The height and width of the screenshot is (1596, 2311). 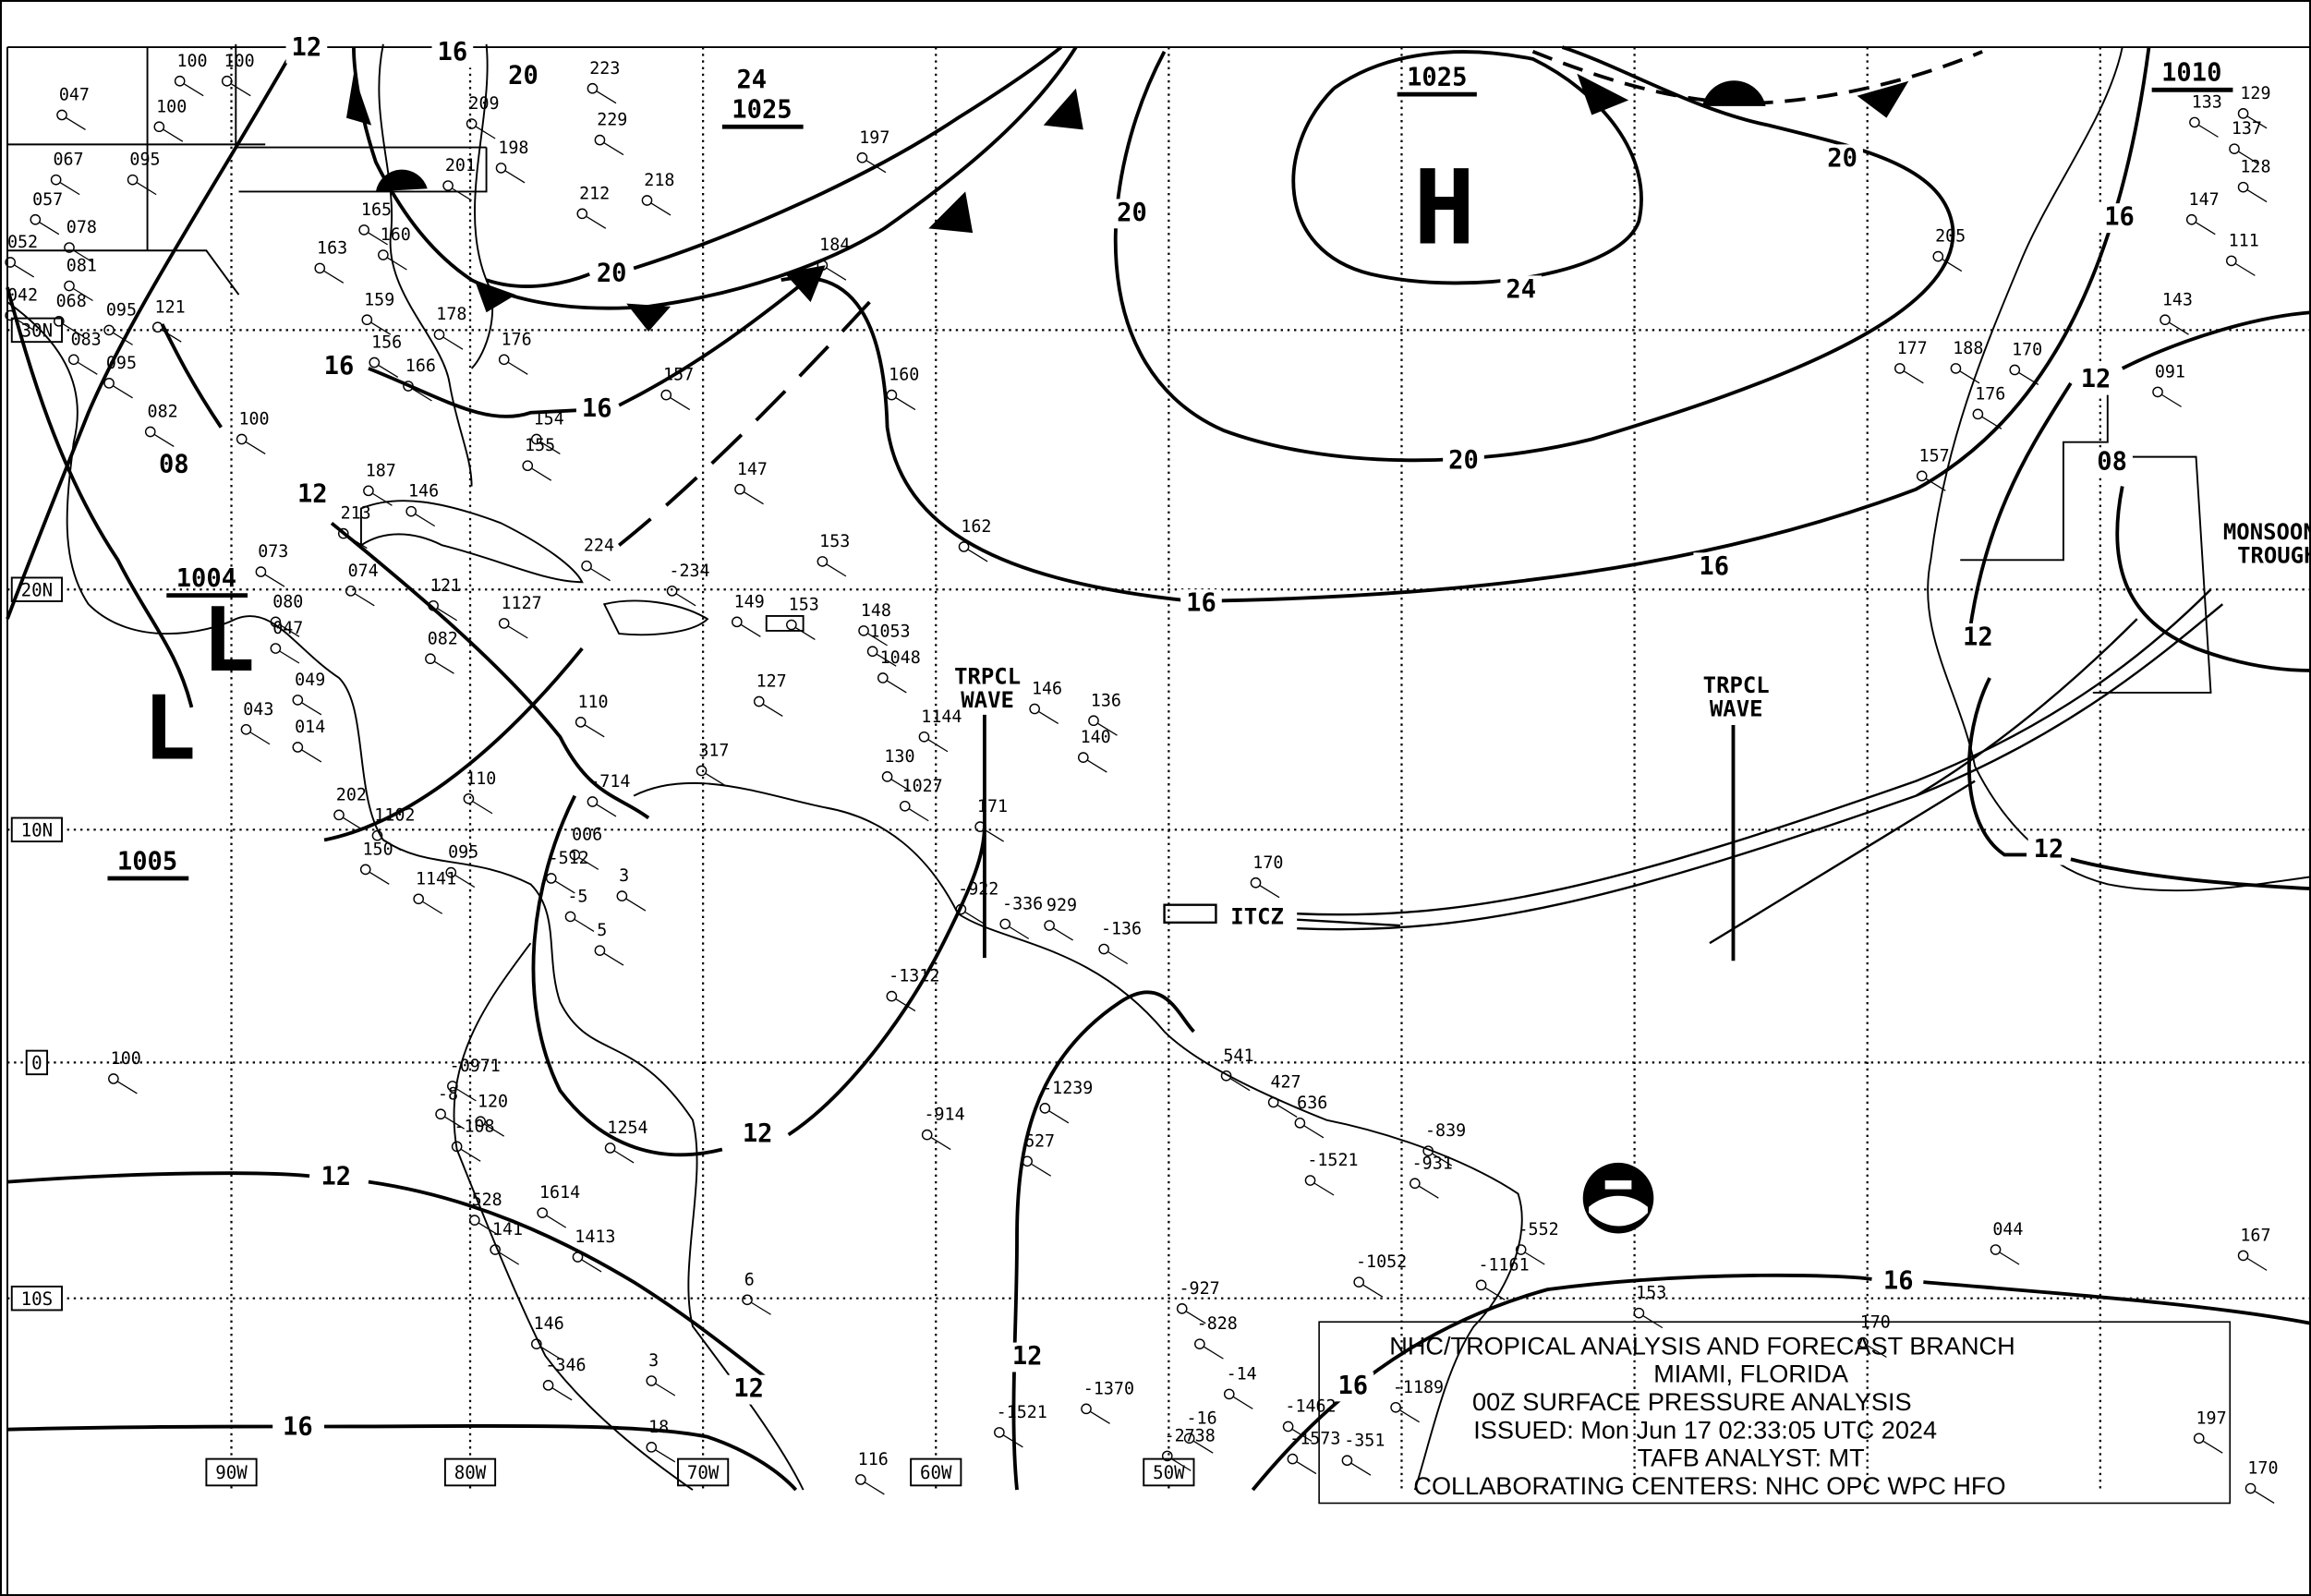 What do you see at coordinates (1380, 1275) in the screenshot?
I see `station-plot: -1052` at bounding box center [1380, 1275].